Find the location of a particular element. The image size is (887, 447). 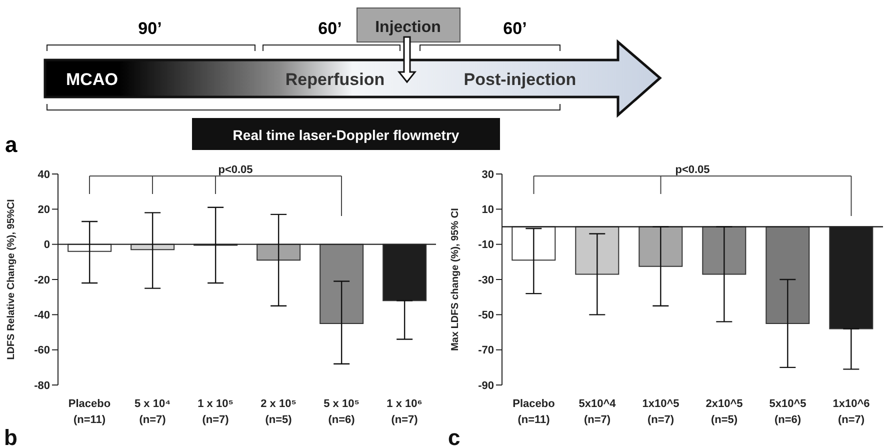

y-tick-label: -50 is located at coordinates (486, 316).